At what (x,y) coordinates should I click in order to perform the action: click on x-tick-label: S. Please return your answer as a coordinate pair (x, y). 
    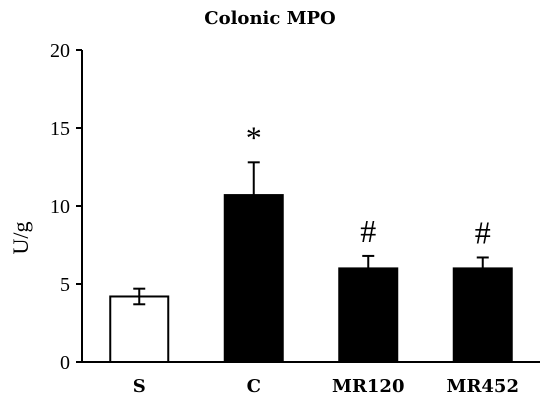
    Looking at the image, I should click on (139, 386).